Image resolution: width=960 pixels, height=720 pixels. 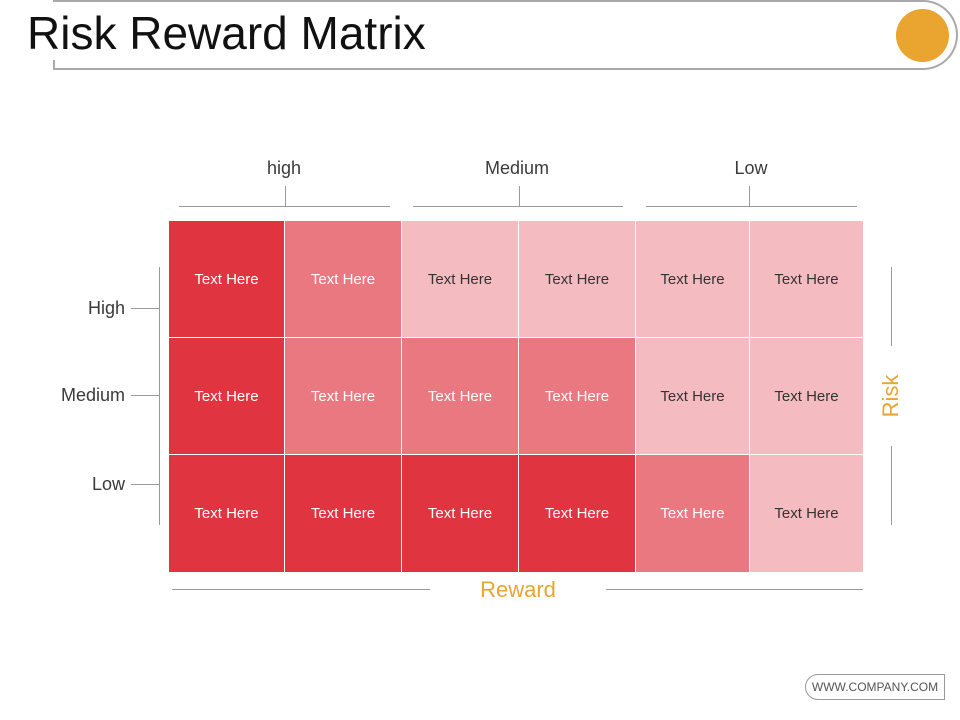 I want to click on column-bracket-medium, so click(x=518, y=206).